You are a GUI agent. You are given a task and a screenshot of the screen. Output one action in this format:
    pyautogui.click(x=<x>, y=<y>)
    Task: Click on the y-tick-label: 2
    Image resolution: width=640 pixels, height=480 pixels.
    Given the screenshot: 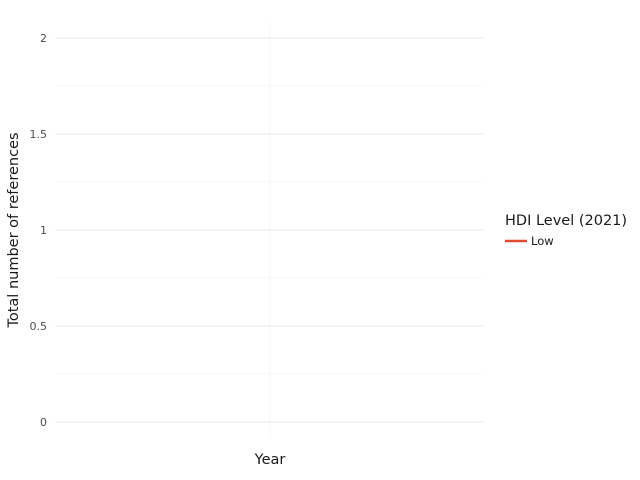 What is the action you would take?
    pyautogui.click(x=43, y=38)
    